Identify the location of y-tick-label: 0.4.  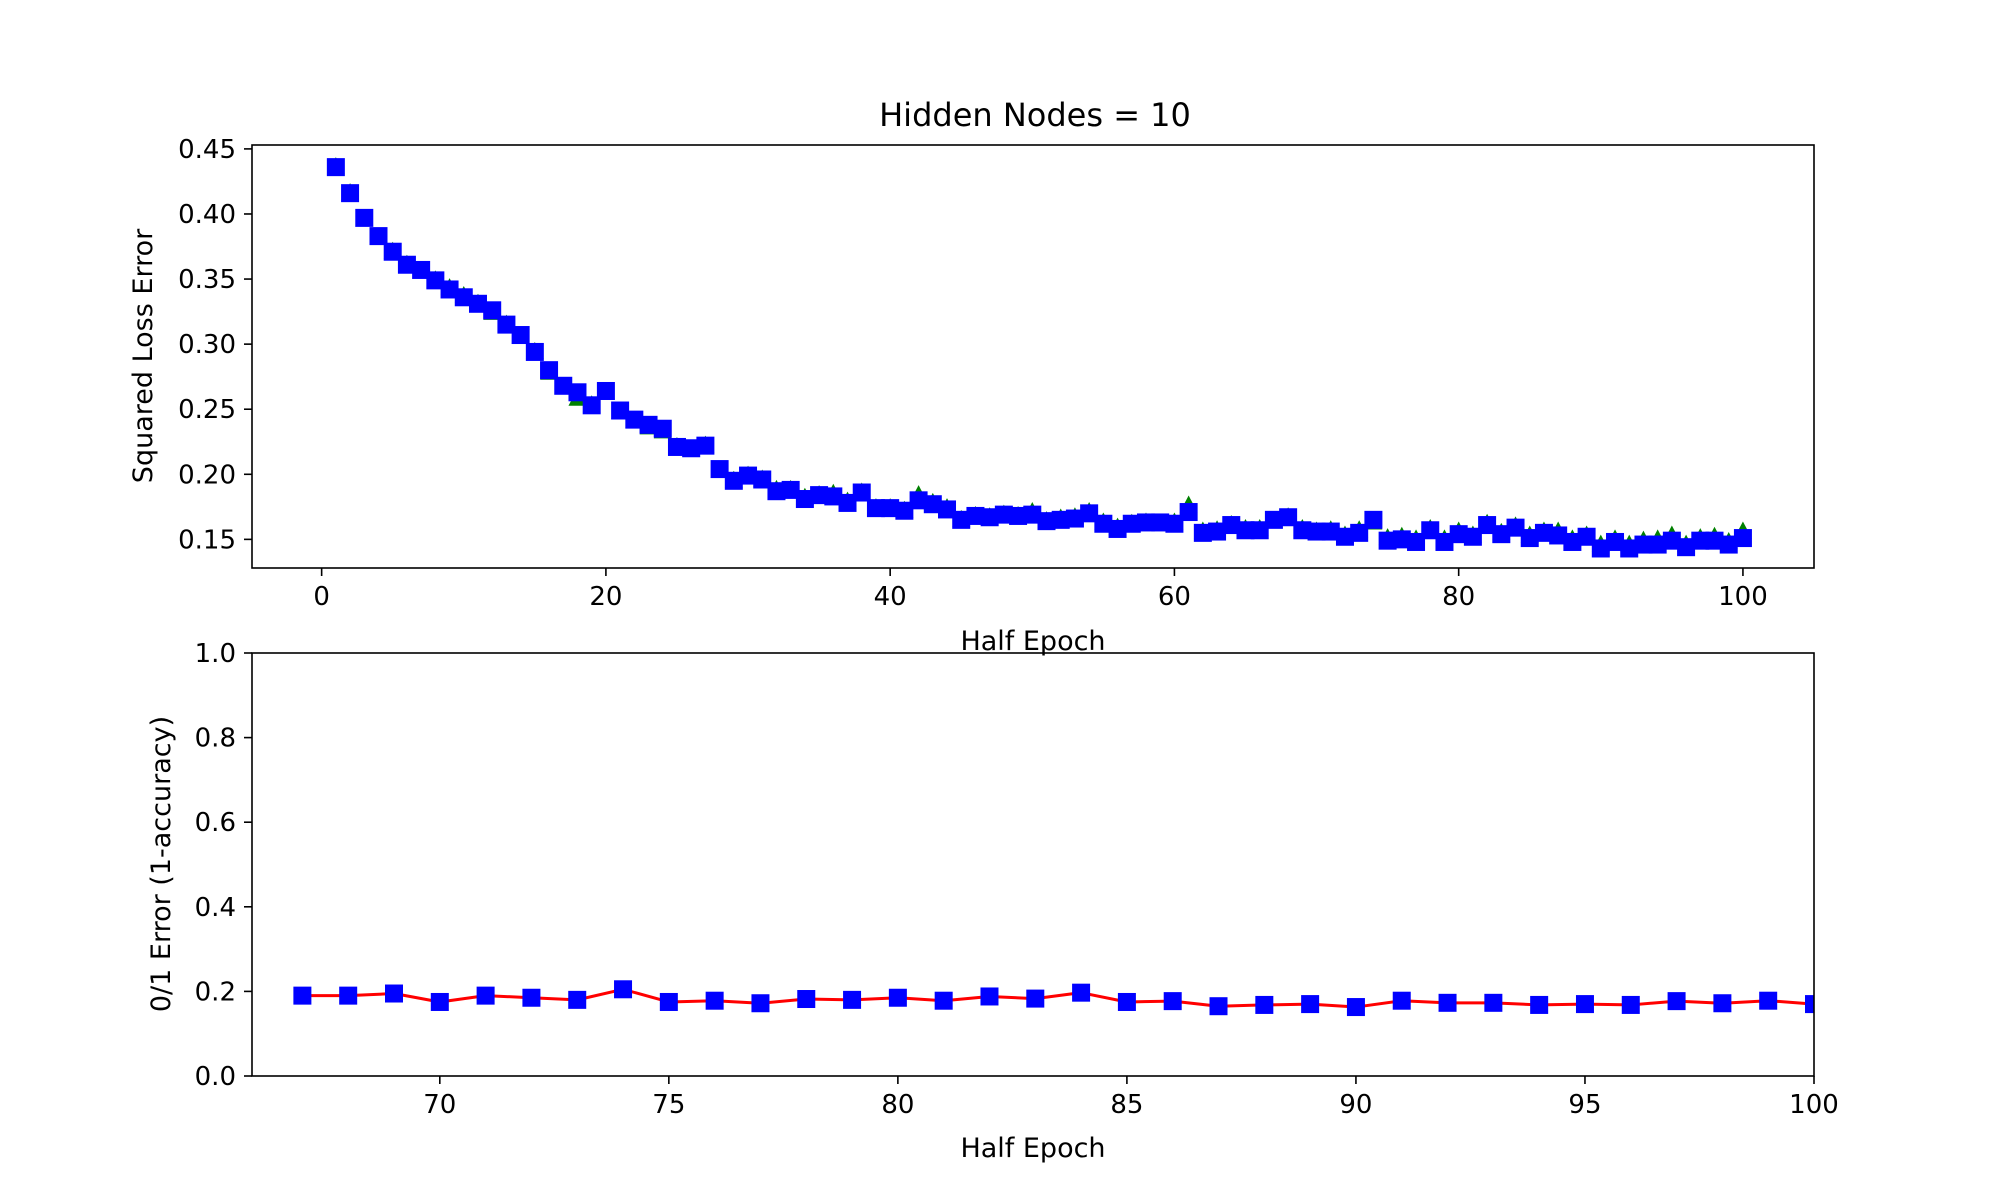
(215, 908).